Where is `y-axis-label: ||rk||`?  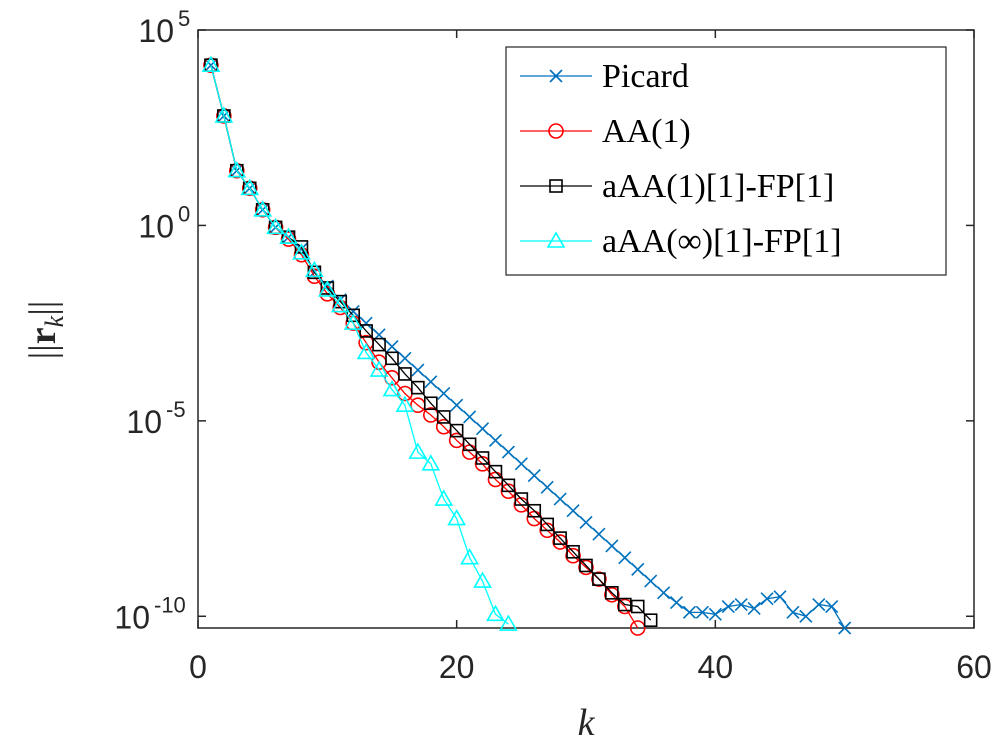
y-axis-label: ||rk|| is located at coordinates (45, 330).